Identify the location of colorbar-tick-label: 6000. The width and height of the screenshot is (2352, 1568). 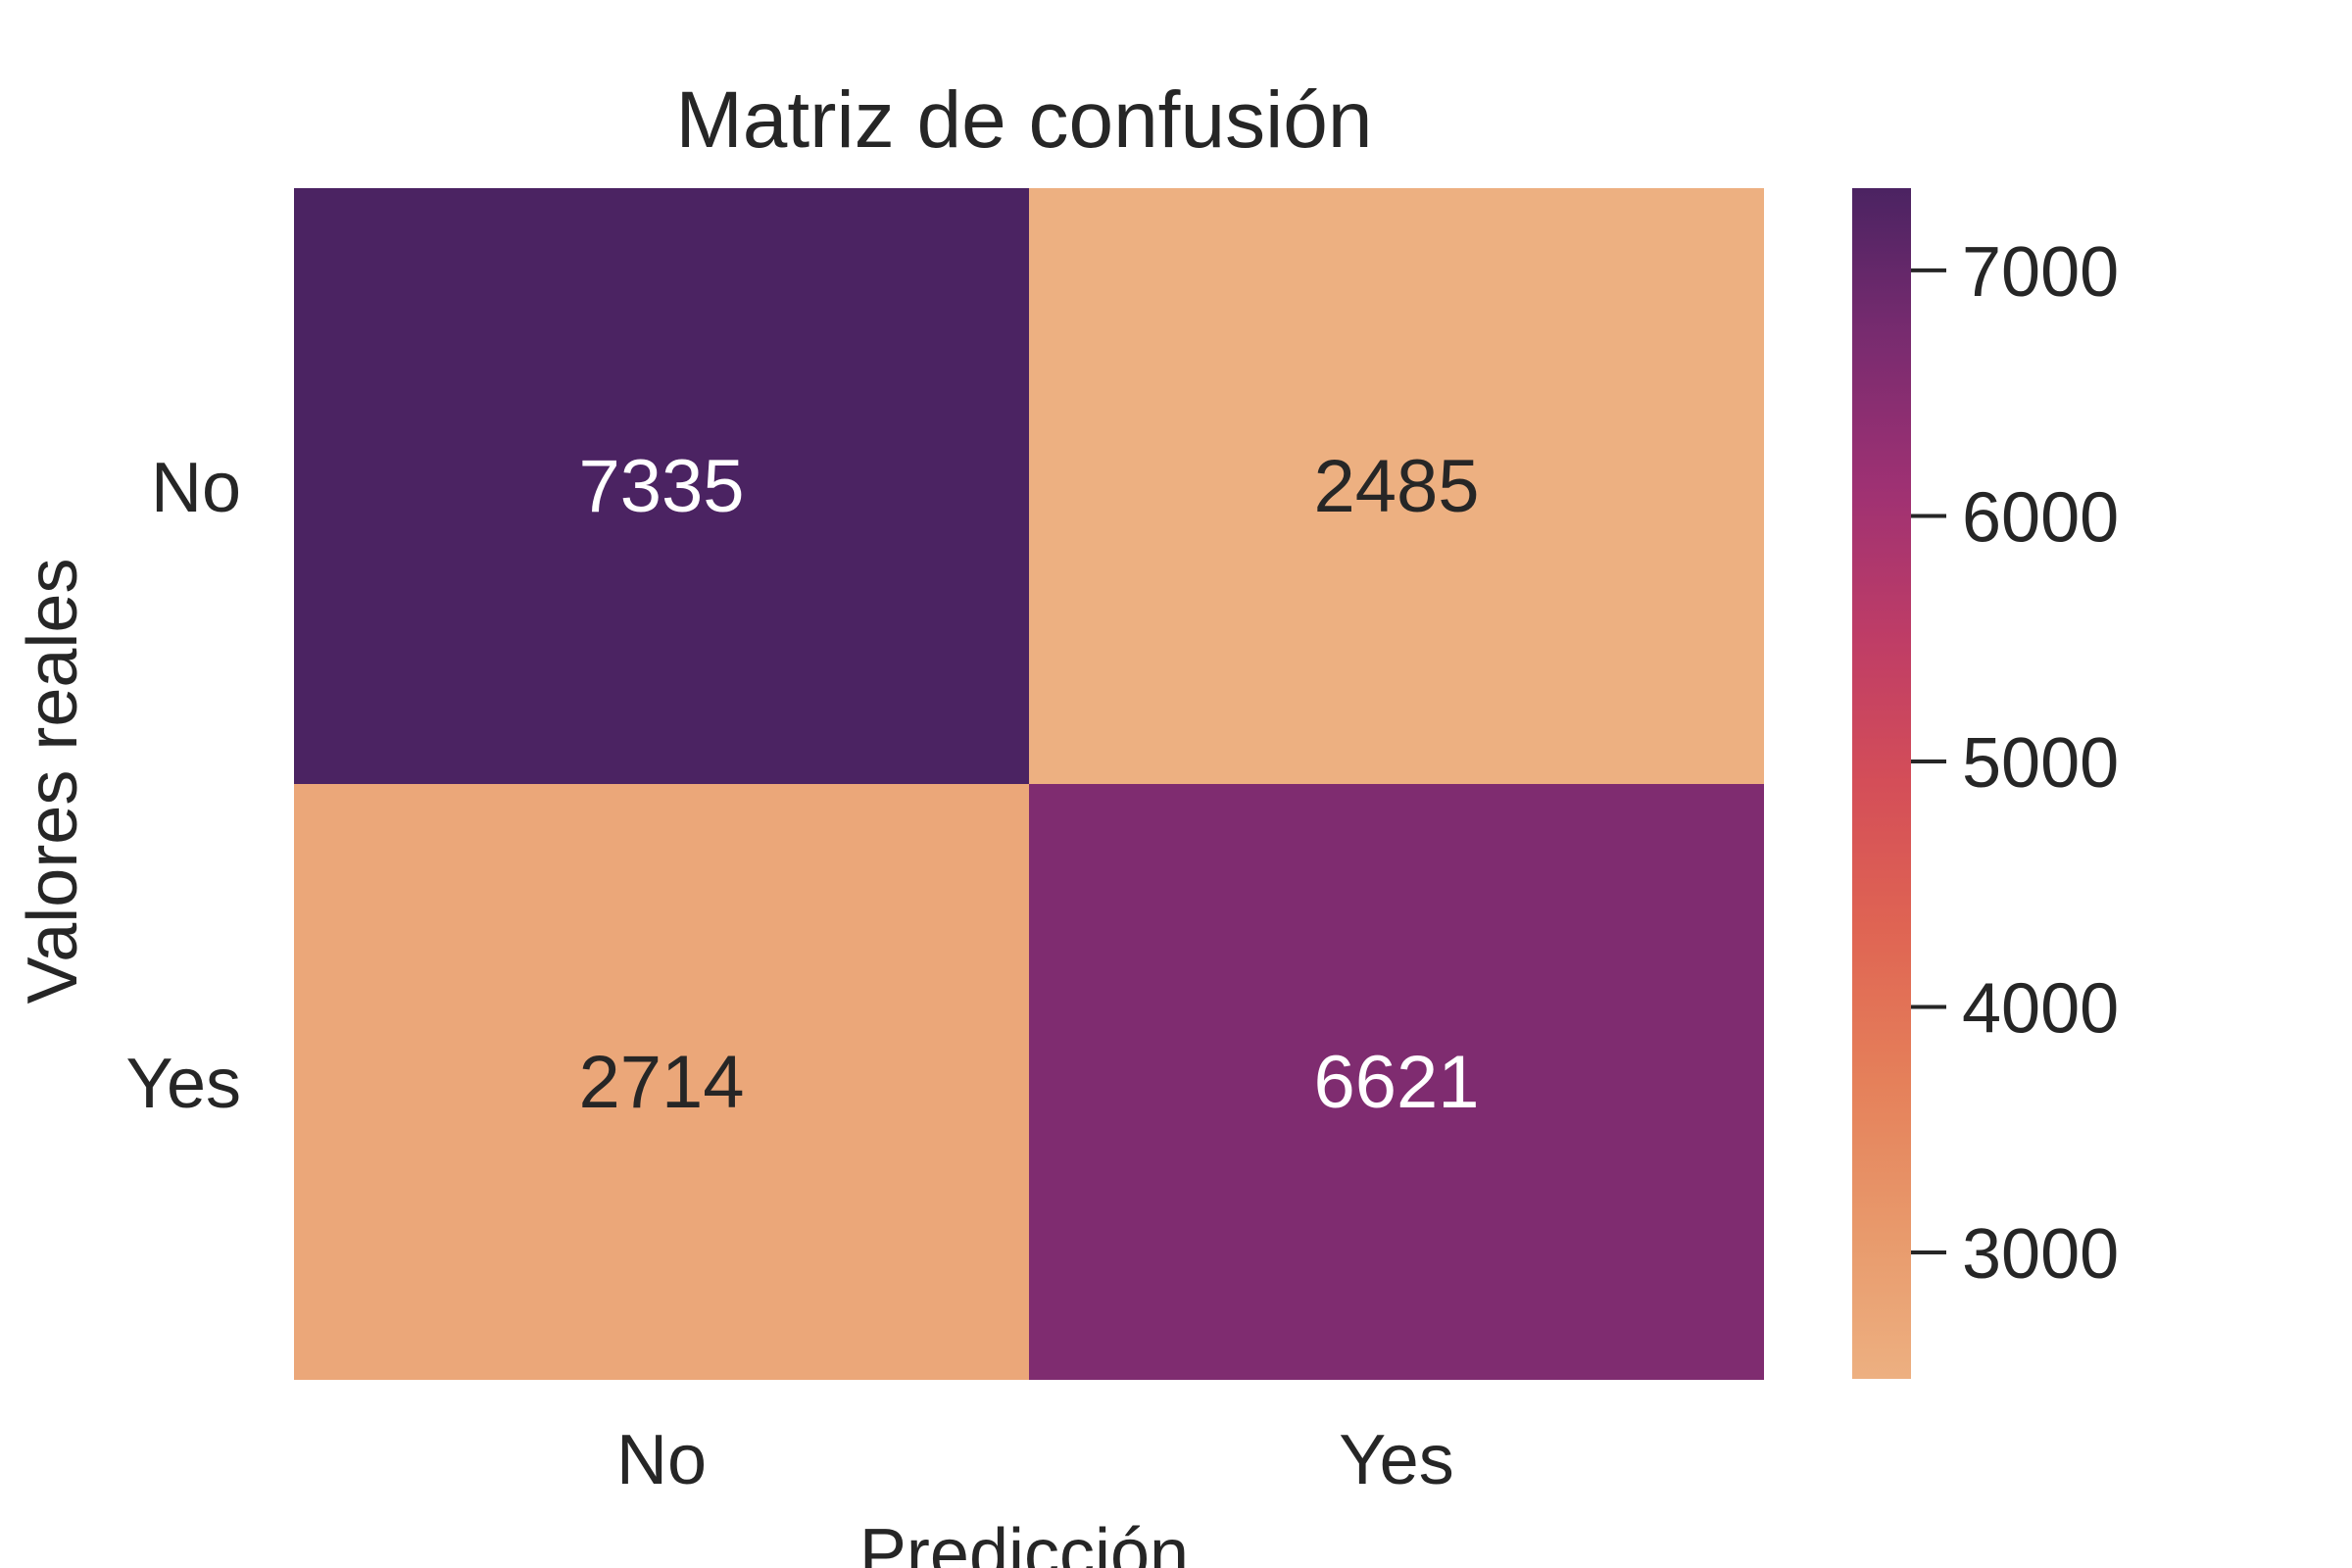
(2041, 517).